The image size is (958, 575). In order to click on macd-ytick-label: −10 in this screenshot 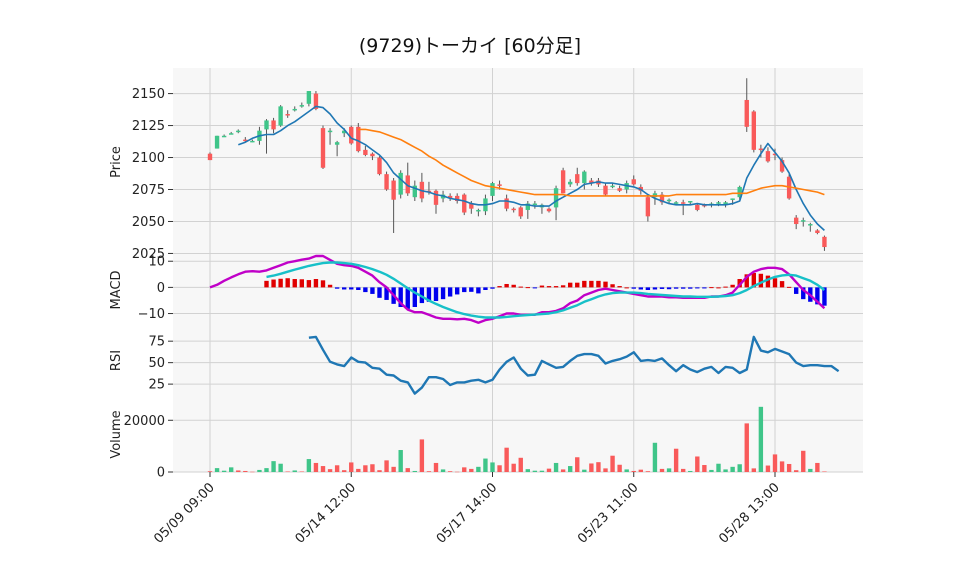, I will do `click(151, 314)`.